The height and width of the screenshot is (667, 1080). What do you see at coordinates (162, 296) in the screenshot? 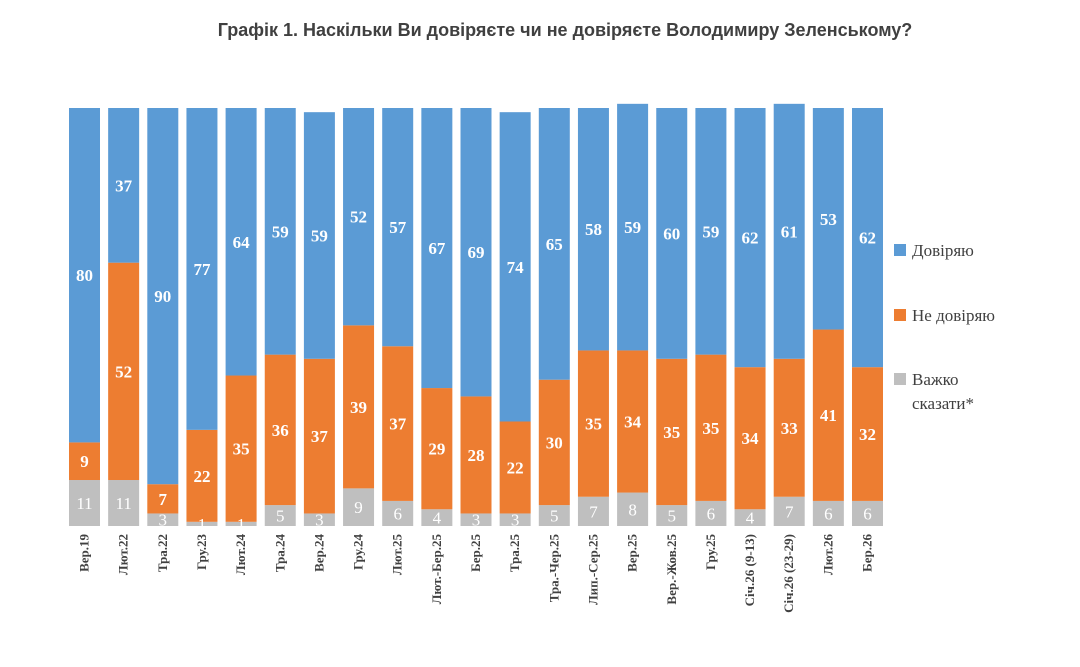
I see `data-label-trust: 90` at bounding box center [162, 296].